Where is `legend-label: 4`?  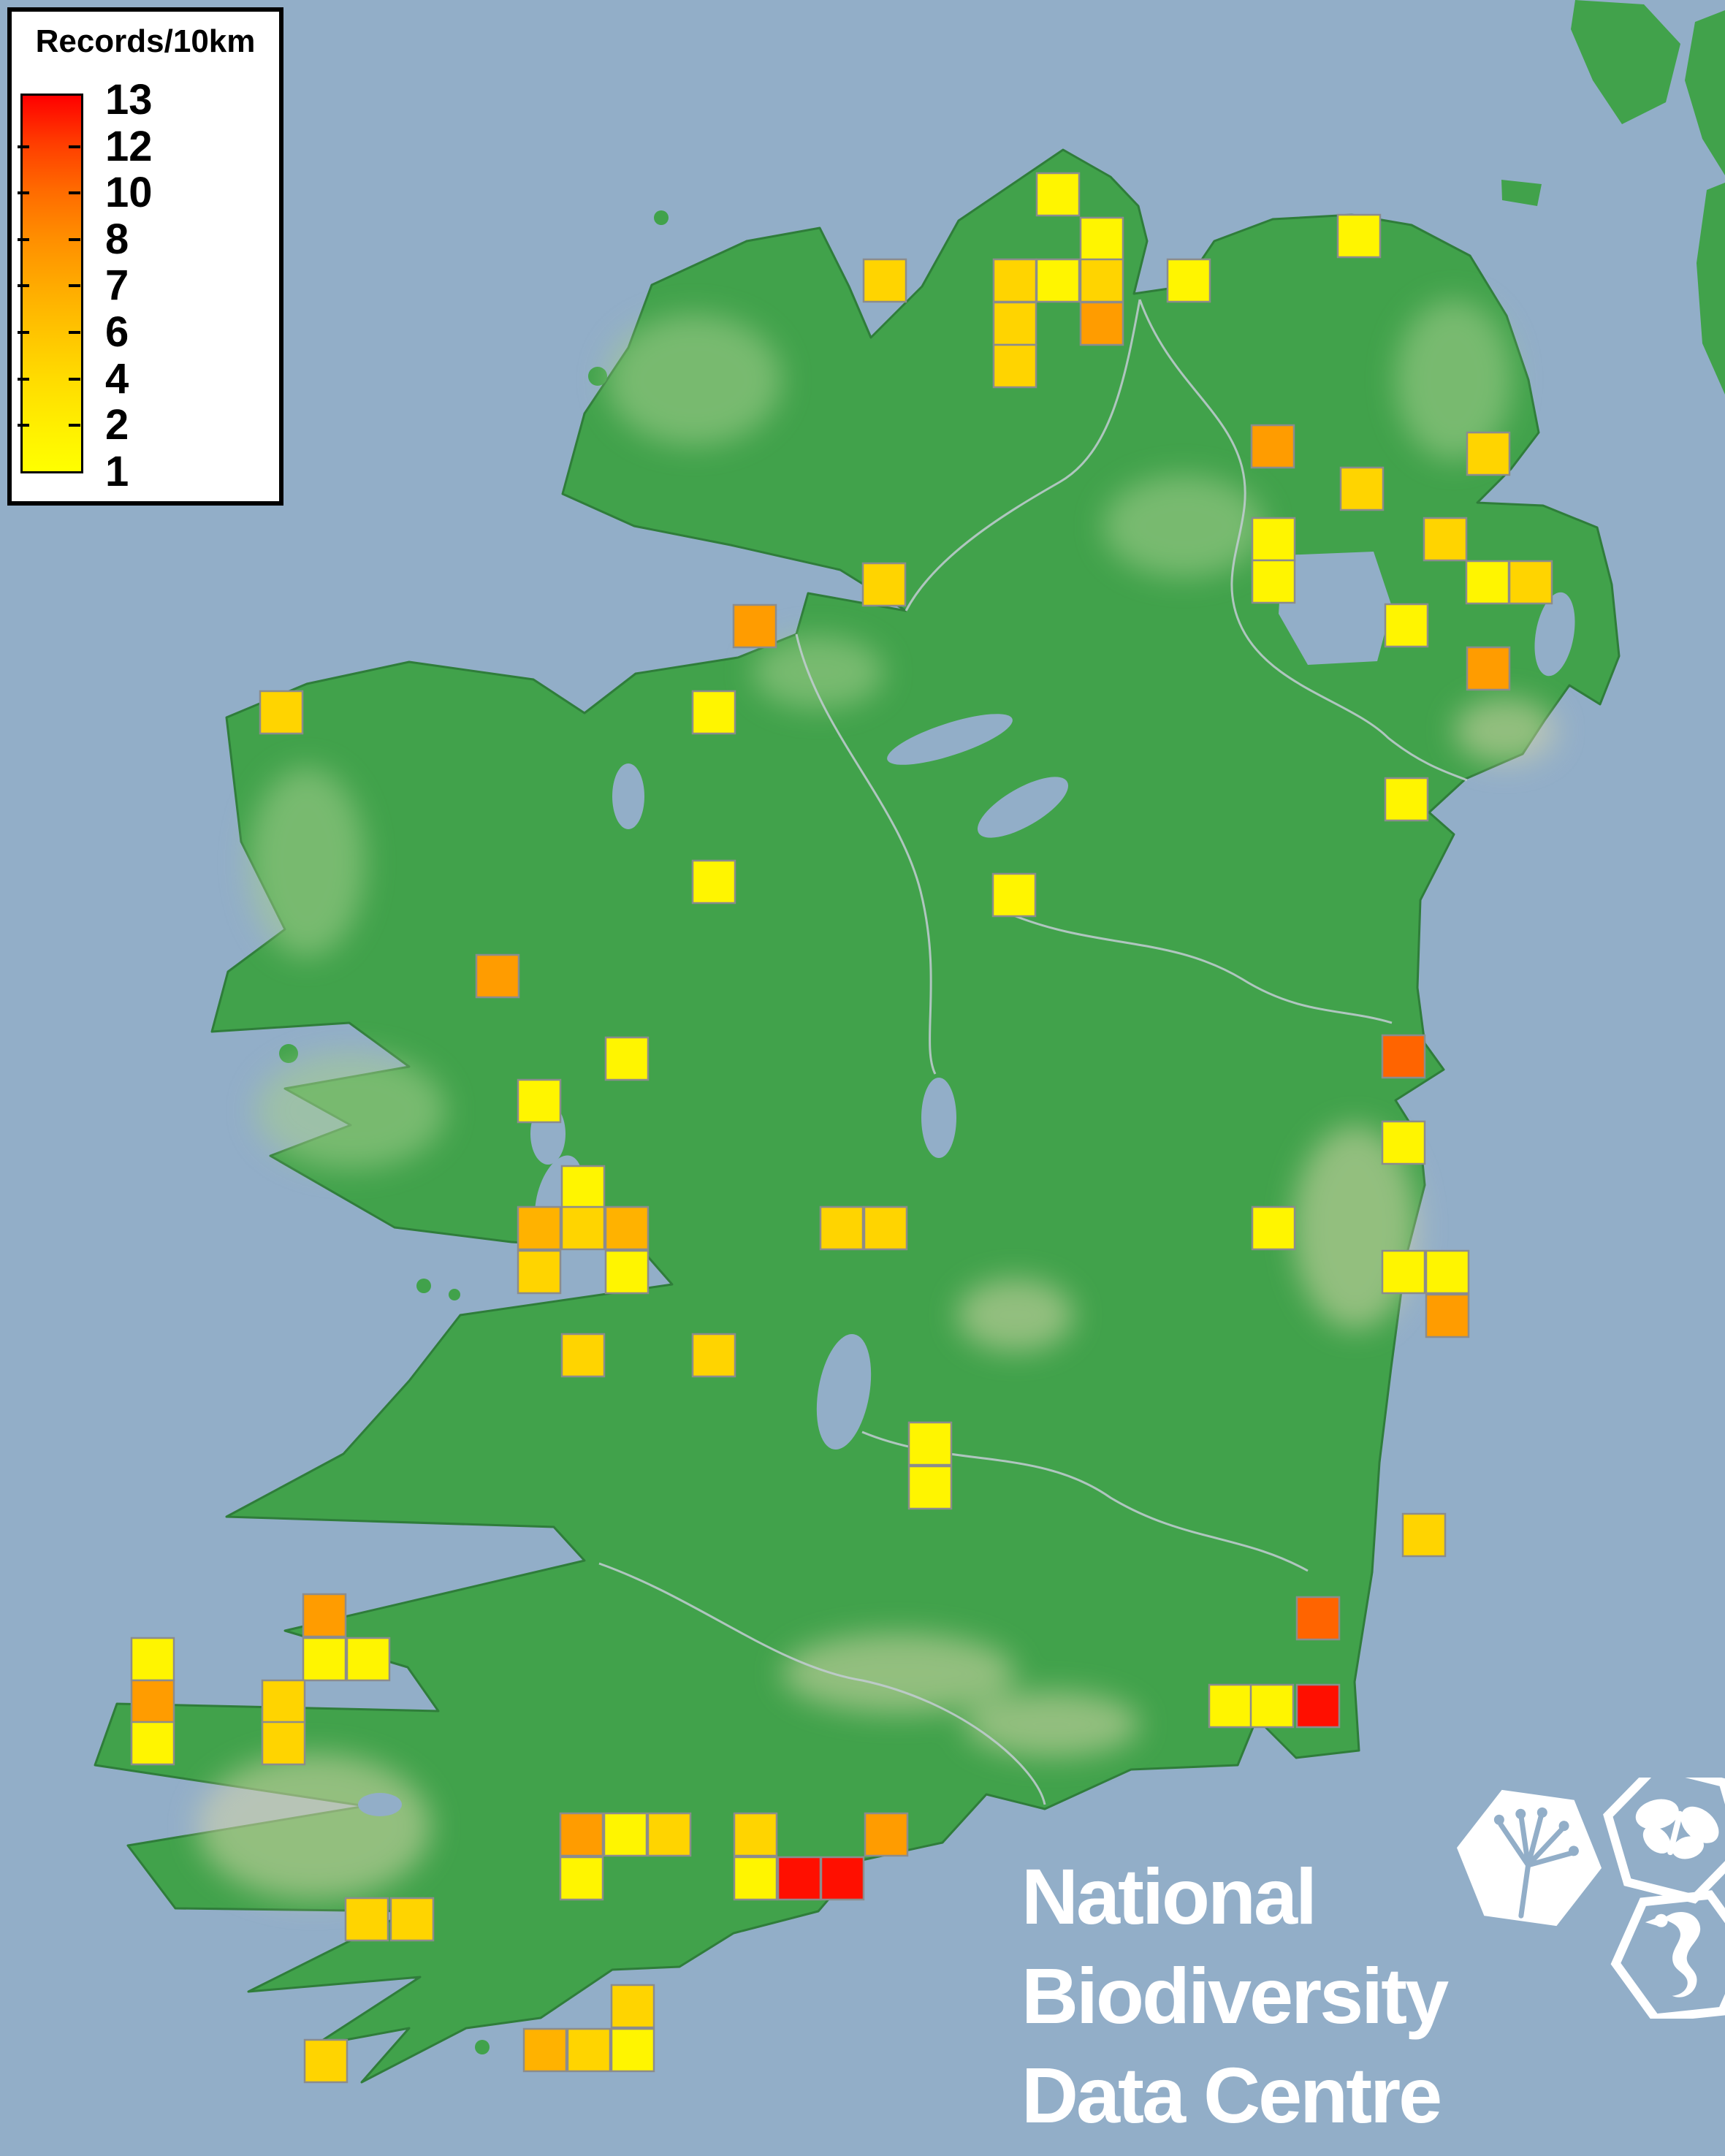
legend-label: 4 is located at coordinates (117, 378).